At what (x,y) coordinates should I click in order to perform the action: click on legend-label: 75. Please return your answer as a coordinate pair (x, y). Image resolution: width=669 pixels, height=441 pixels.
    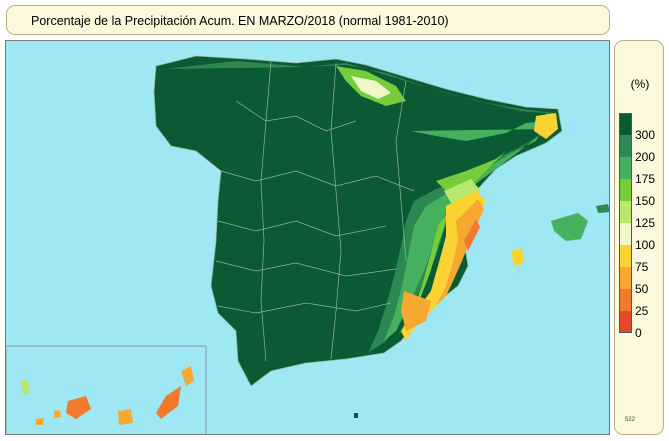
    Looking at the image, I should click on (642, 267).